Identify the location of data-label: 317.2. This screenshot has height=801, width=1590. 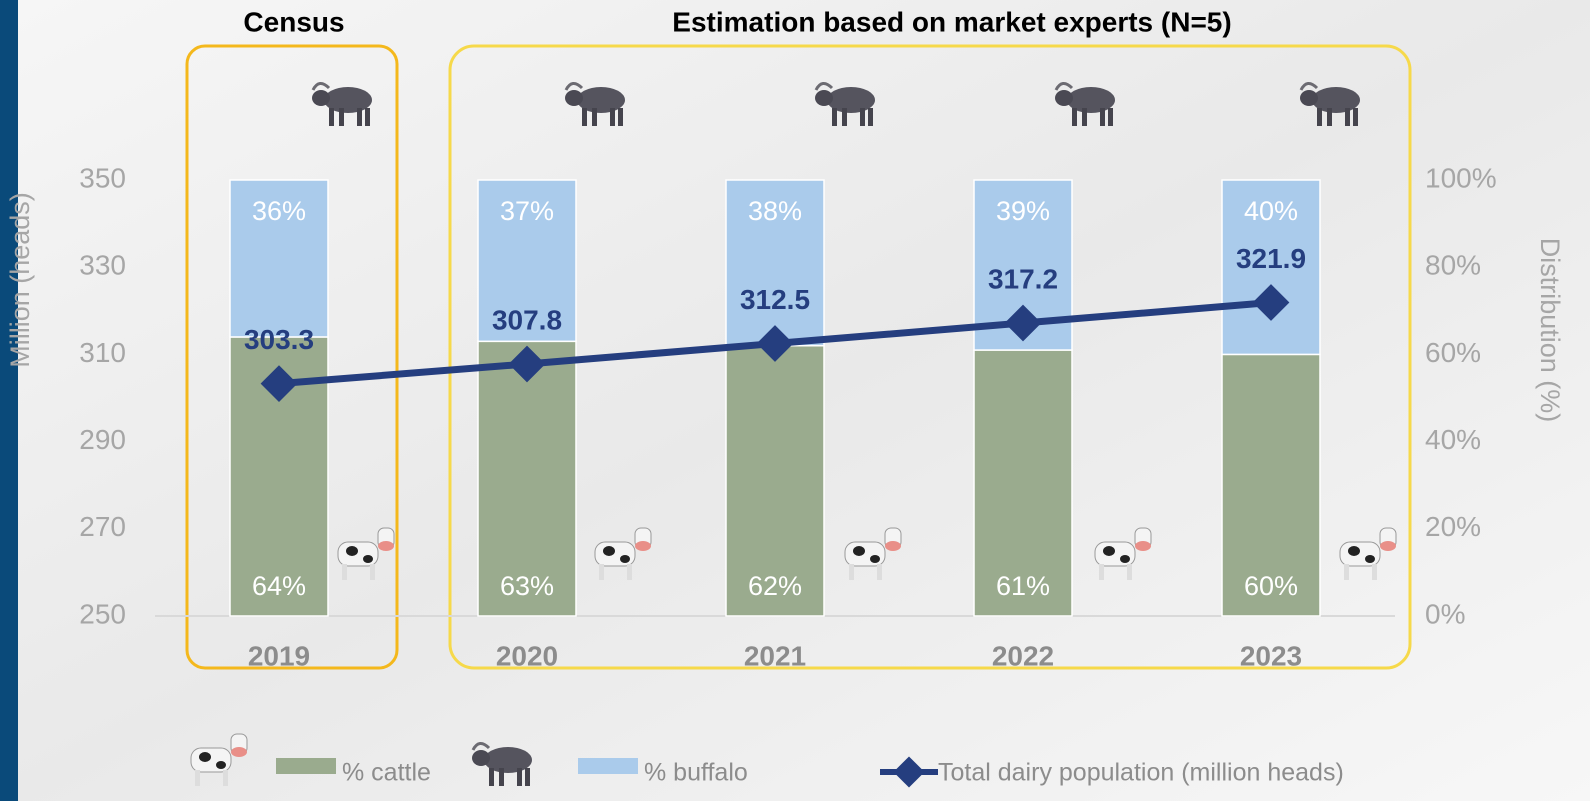
(1023, 278).